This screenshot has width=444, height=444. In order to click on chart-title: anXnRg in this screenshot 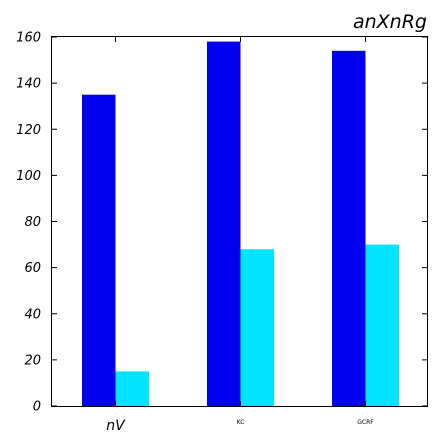, I will do `click(390, 22)`.